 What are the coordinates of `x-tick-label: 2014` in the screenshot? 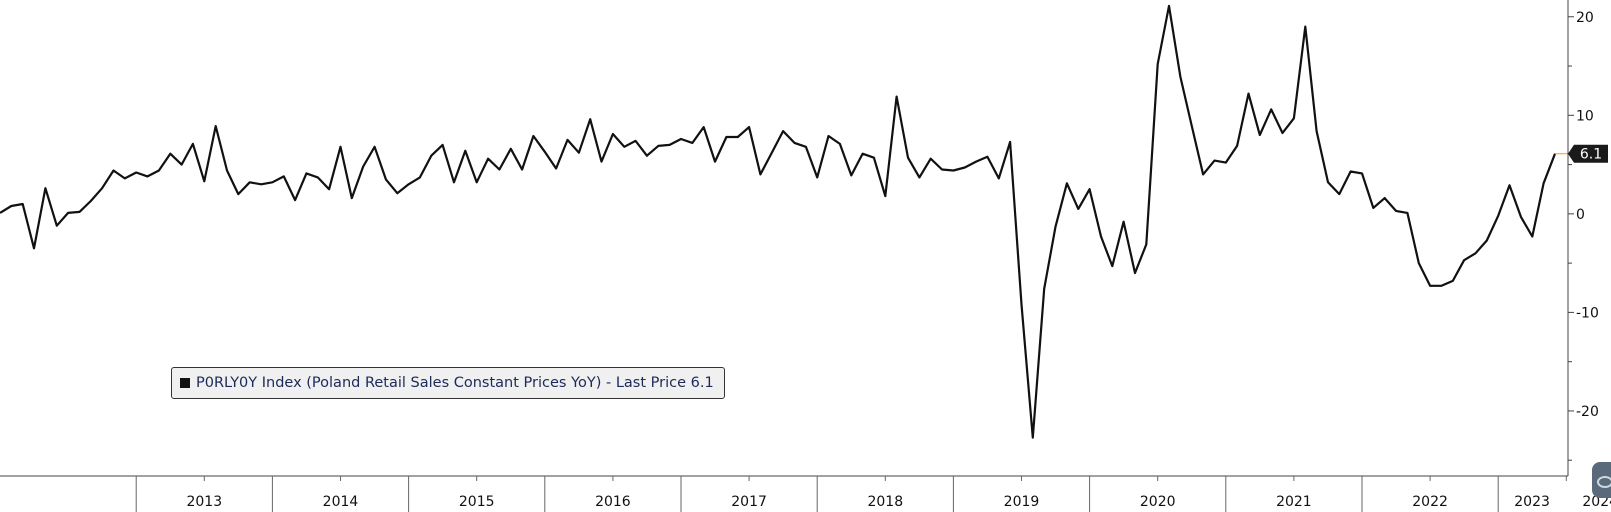 It's located at (341, 502).